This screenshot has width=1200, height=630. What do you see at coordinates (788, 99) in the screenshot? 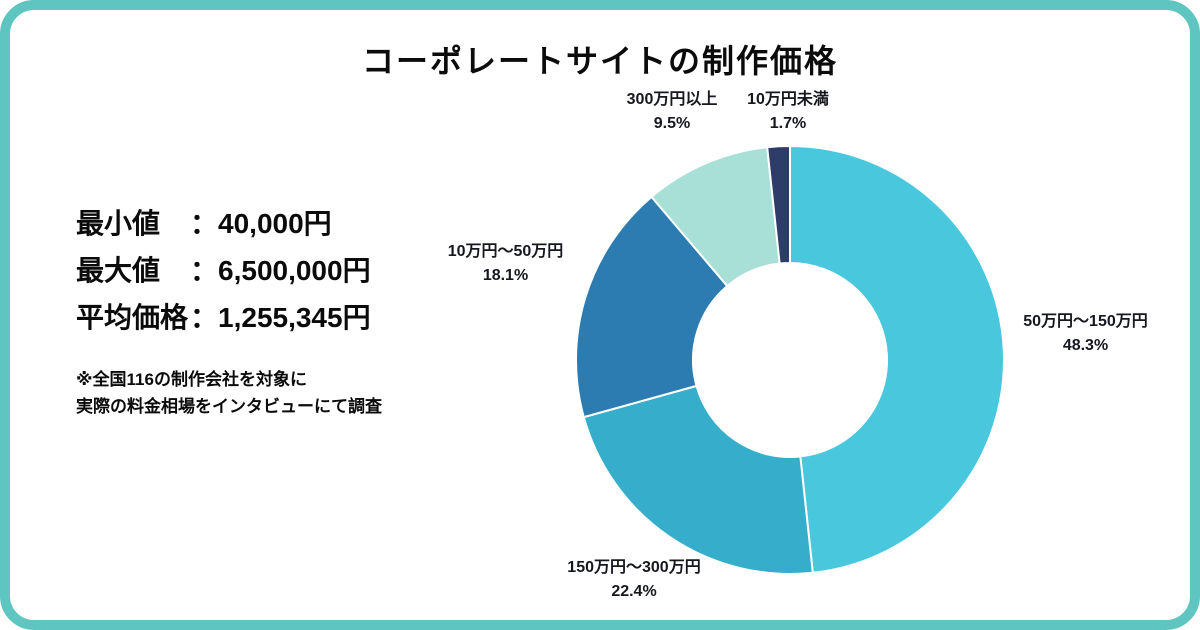
I see `chart-label-name: 10万円未満` at bounding box center [788, 99].